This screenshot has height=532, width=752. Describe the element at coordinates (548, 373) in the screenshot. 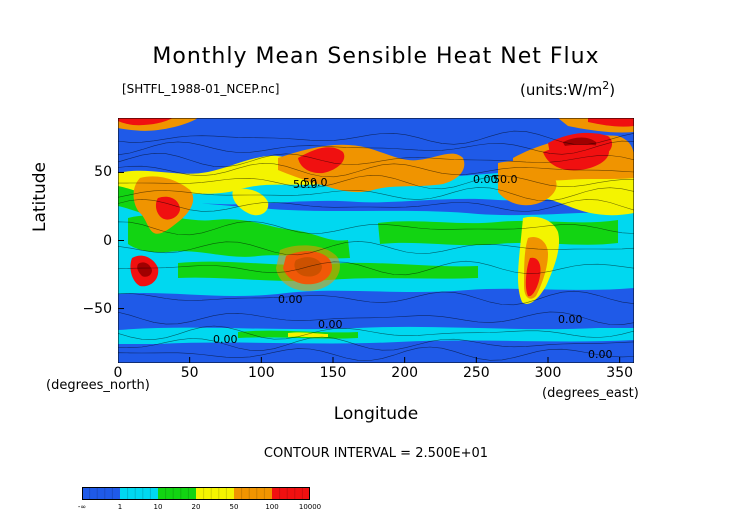

I see `x-tick-label: 300` at that location.